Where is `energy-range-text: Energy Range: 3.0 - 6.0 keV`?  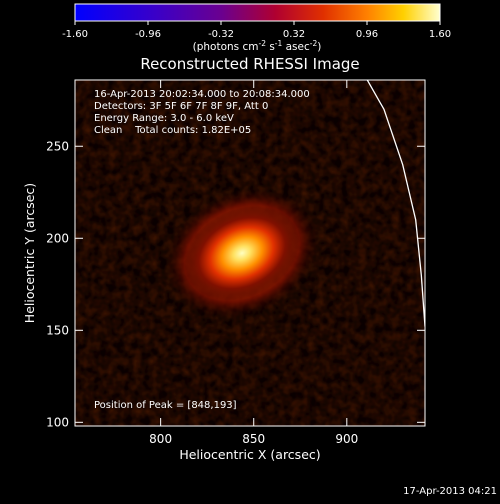 energy-range-text: Energy Range: 3.0 - 6.0 keV is located at coordinates (164, 118).